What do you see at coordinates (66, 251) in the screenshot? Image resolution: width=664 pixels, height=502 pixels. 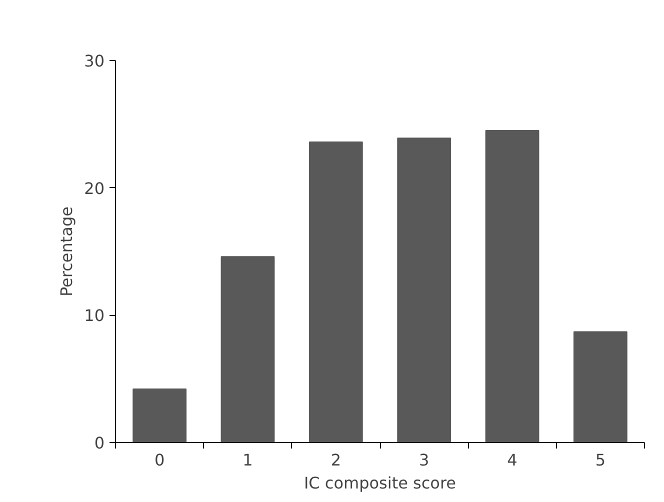 I see `y-axis-title: Percentage` at bounding box center [66, 251].